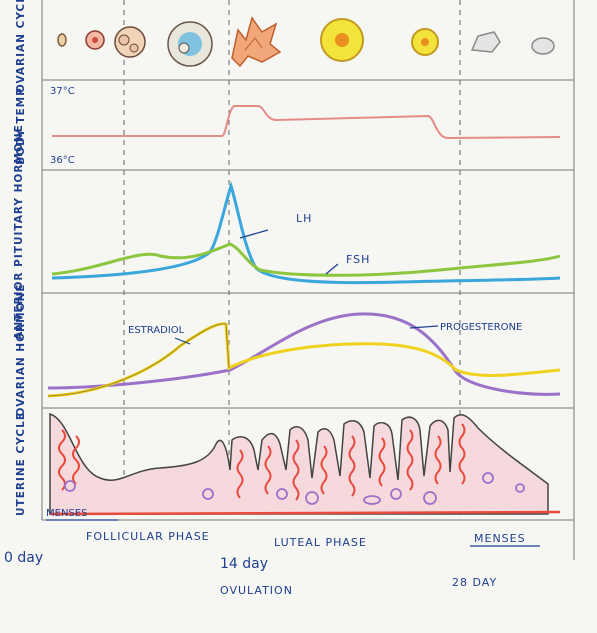 The image size is (597, 633). What do you see at coordinates (23, 558) in the screenshot?
I see `day-0-label: 0 day` at bounding box center [23, 558].